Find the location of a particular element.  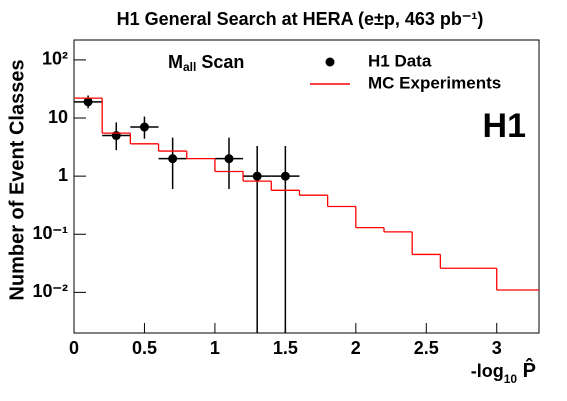

x-tick-label: 3 is located at coordinates (497, 348).